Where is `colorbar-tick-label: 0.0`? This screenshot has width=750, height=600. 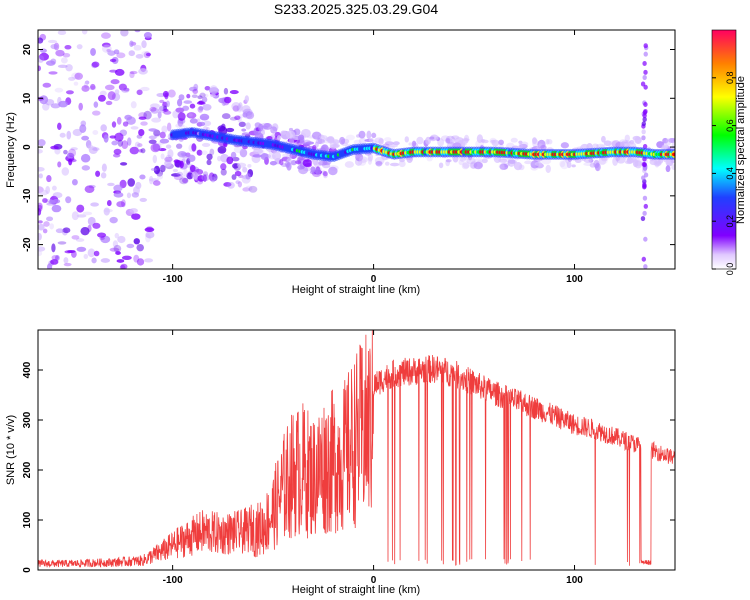
colorbar-tick-label: 0.0 is located at coordinates (730, 269).